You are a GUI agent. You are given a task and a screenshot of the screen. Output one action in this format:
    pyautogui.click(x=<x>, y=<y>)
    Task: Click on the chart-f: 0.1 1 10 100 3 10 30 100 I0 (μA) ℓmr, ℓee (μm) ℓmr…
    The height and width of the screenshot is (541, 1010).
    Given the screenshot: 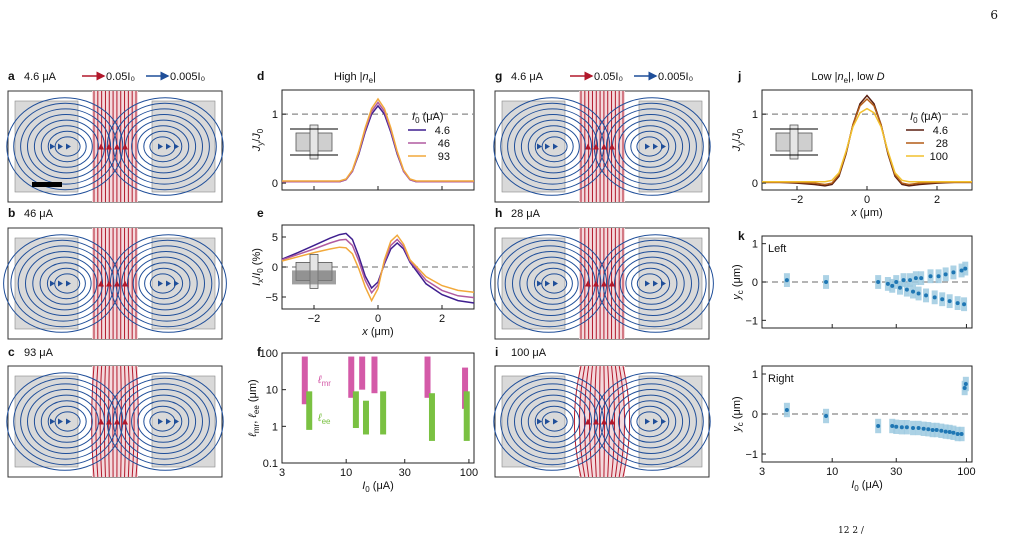 What is the action you would take?
    pyautogui.click(x=362, y=421)
    